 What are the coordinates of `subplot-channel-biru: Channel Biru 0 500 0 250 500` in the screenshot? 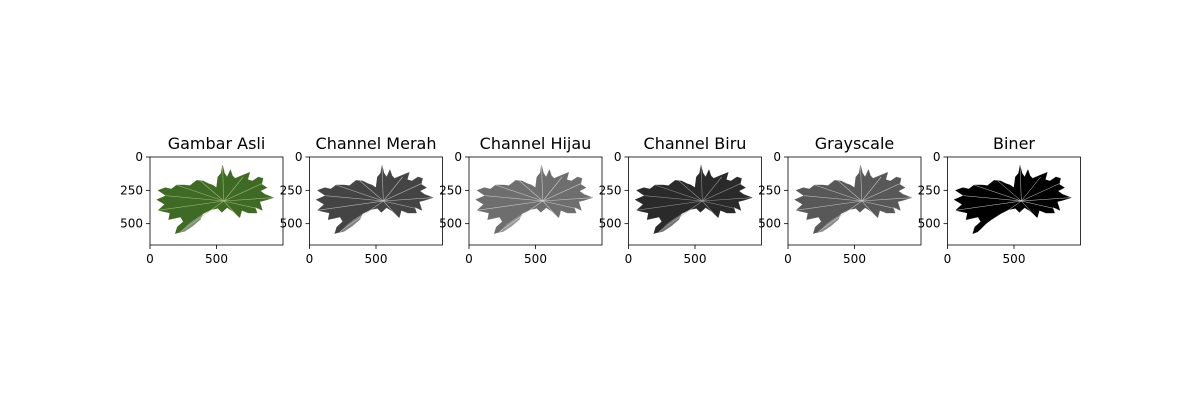 It's located at (680, 200).